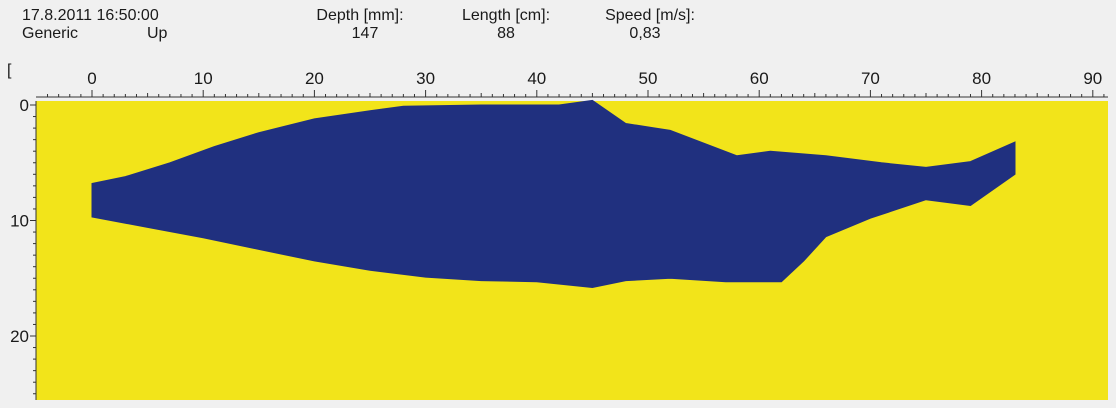 Image resolution: width=1116 pixels, height=408 pixels. I want to click on x-tick-label: 70, so click(870, 78).